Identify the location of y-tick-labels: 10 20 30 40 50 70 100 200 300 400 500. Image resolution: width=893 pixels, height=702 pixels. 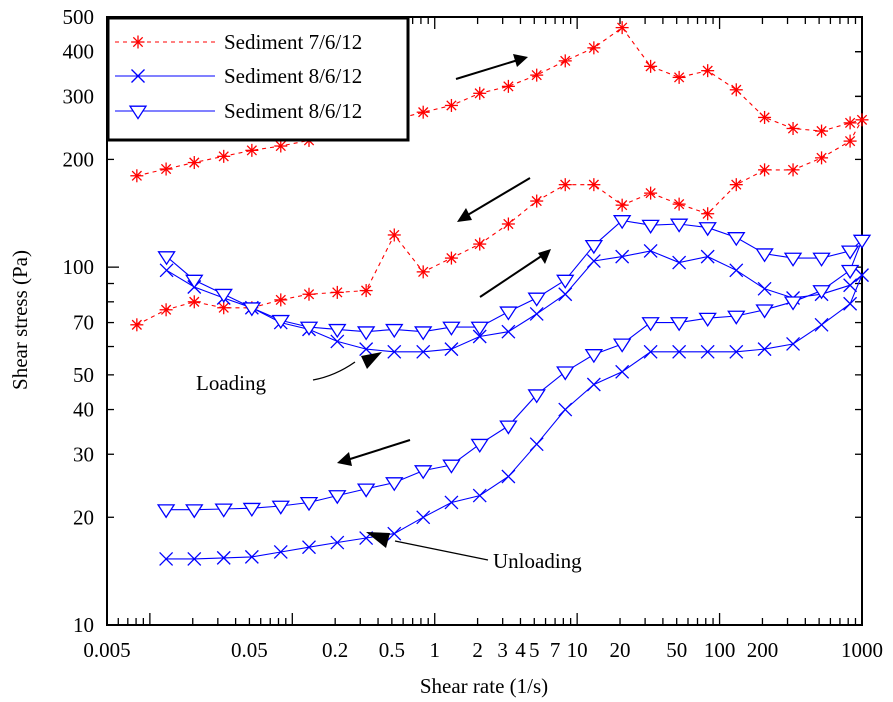
(79, 321).